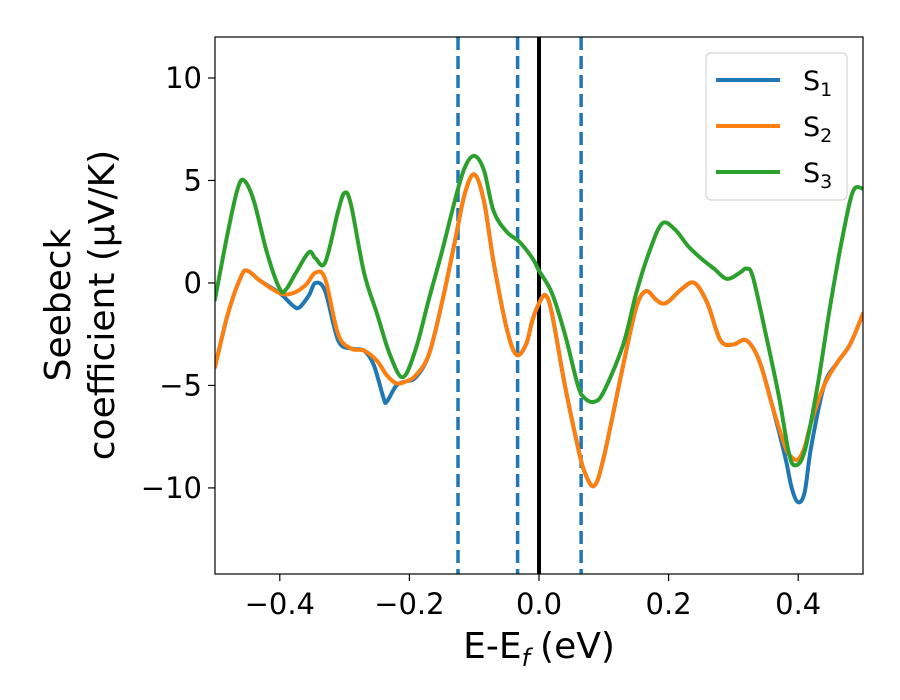  I want to click on legend: S1 S2 S3, so click(776, 126).